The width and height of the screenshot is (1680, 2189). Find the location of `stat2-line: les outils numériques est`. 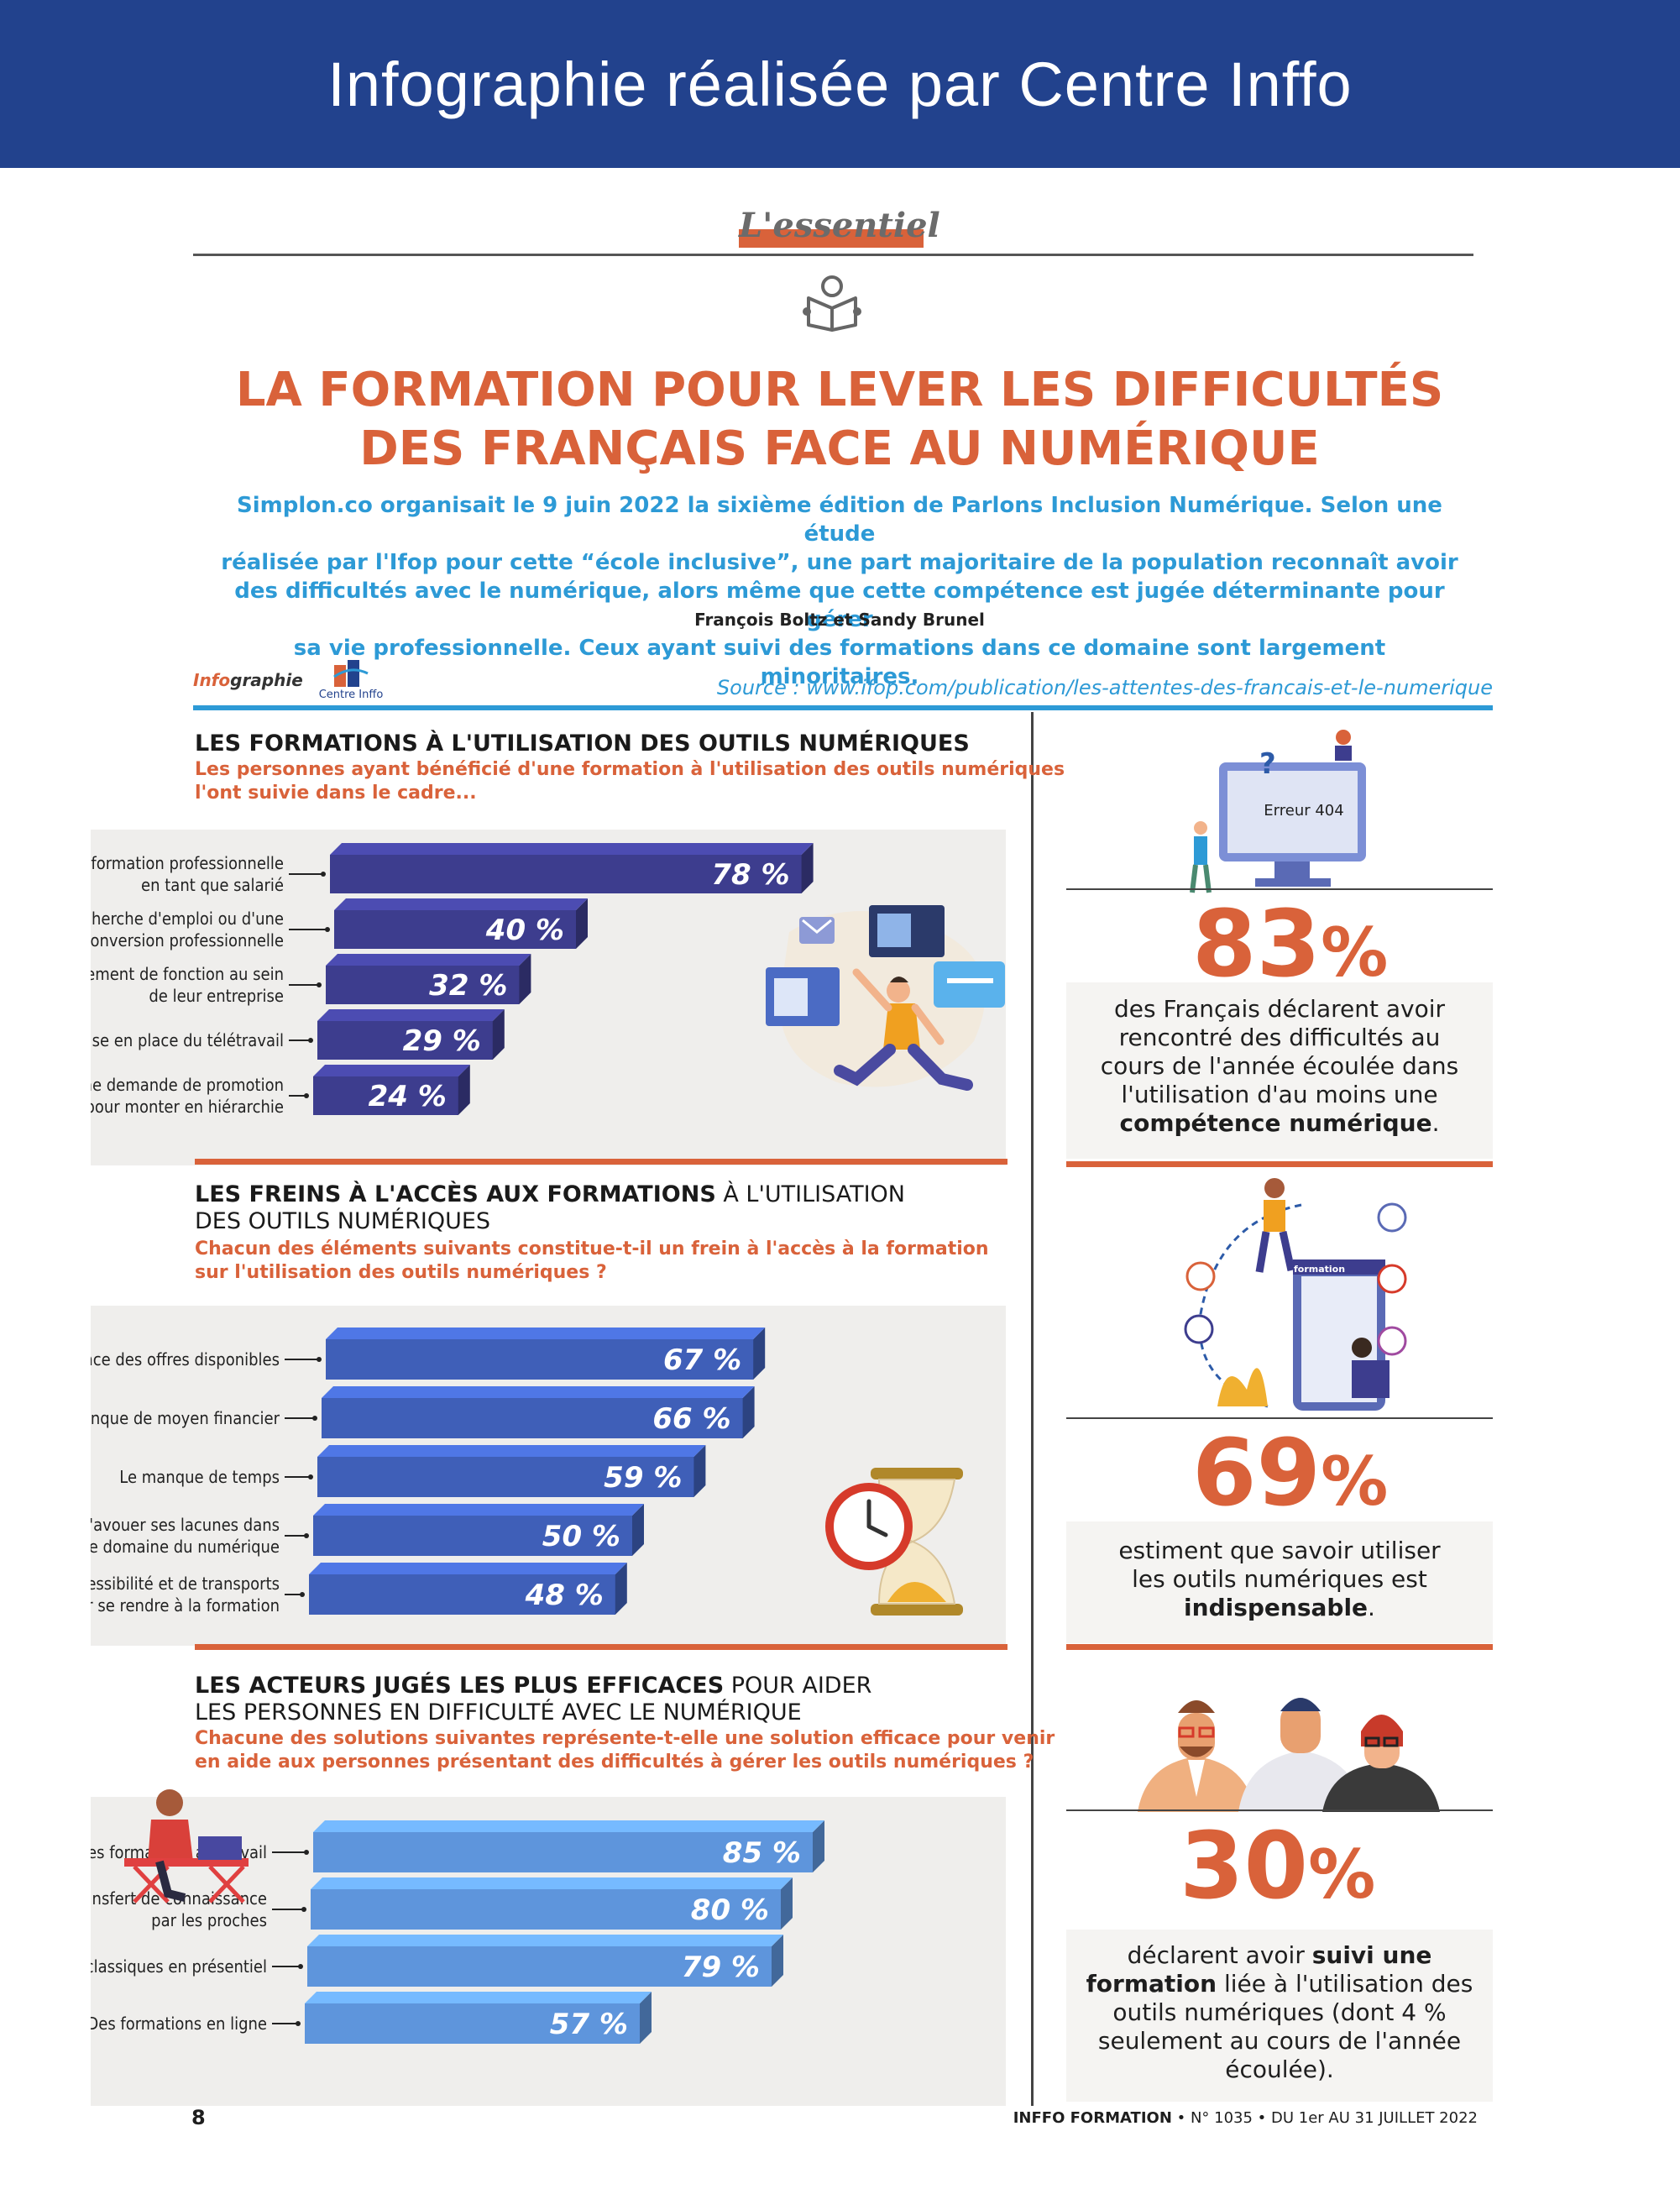

stat2-line: les outils numériques est is located at coordinates (1279, 1579).